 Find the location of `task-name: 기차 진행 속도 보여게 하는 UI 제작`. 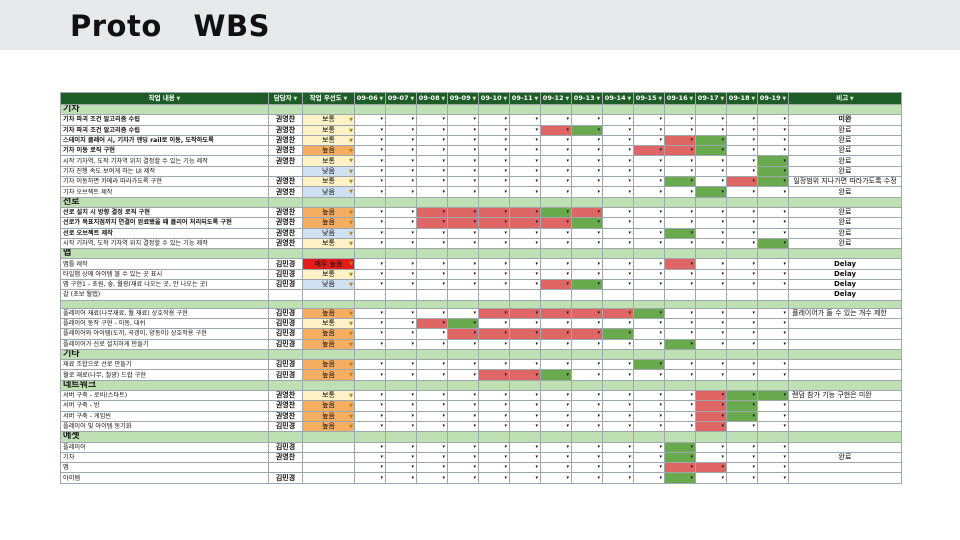

task-name: 기차 진행 속도 보여게 하는 UI 제작 is located at coordinates (164, 171).